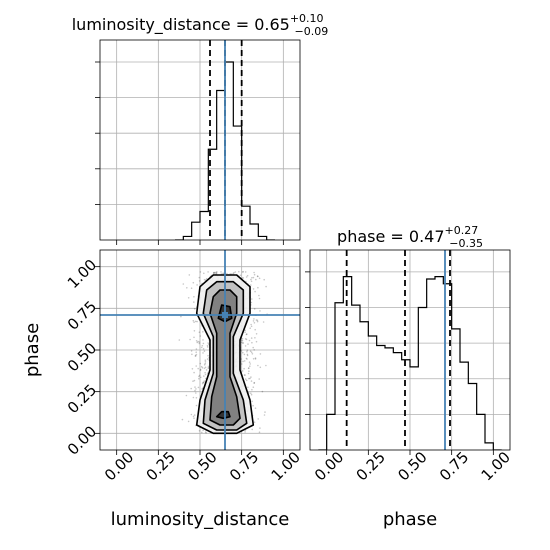 The image size is (550, 550). I want to click on 2d-contours, so click(225, 354).